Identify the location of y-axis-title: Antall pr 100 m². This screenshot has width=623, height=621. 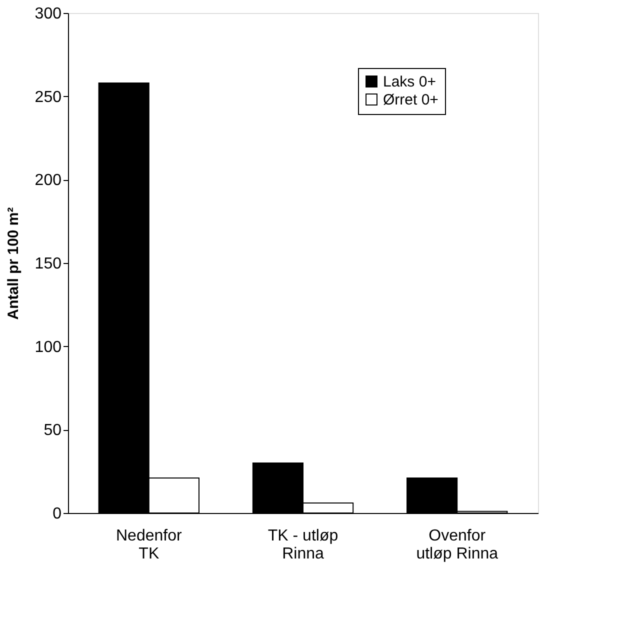
(13, 263).